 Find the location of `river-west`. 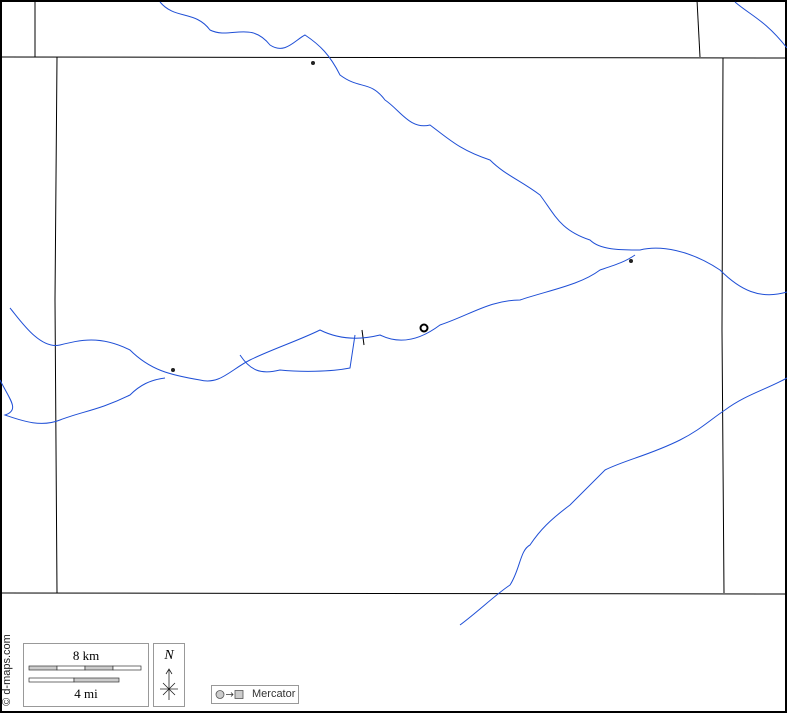

river-west is located at coordinates (83, 400).